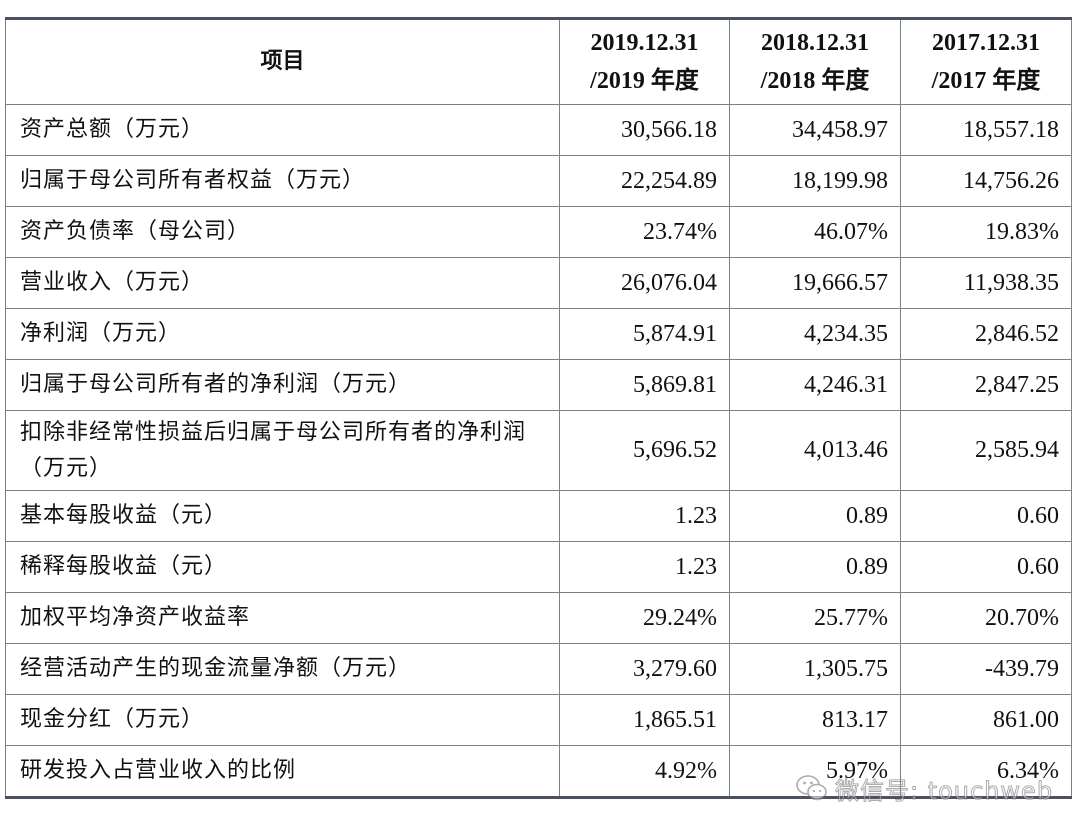  What do you see at coordinates (815, 334) in the screenshot?
I see `cell-2018: 4,234.35` at bounding box center [815, 334].